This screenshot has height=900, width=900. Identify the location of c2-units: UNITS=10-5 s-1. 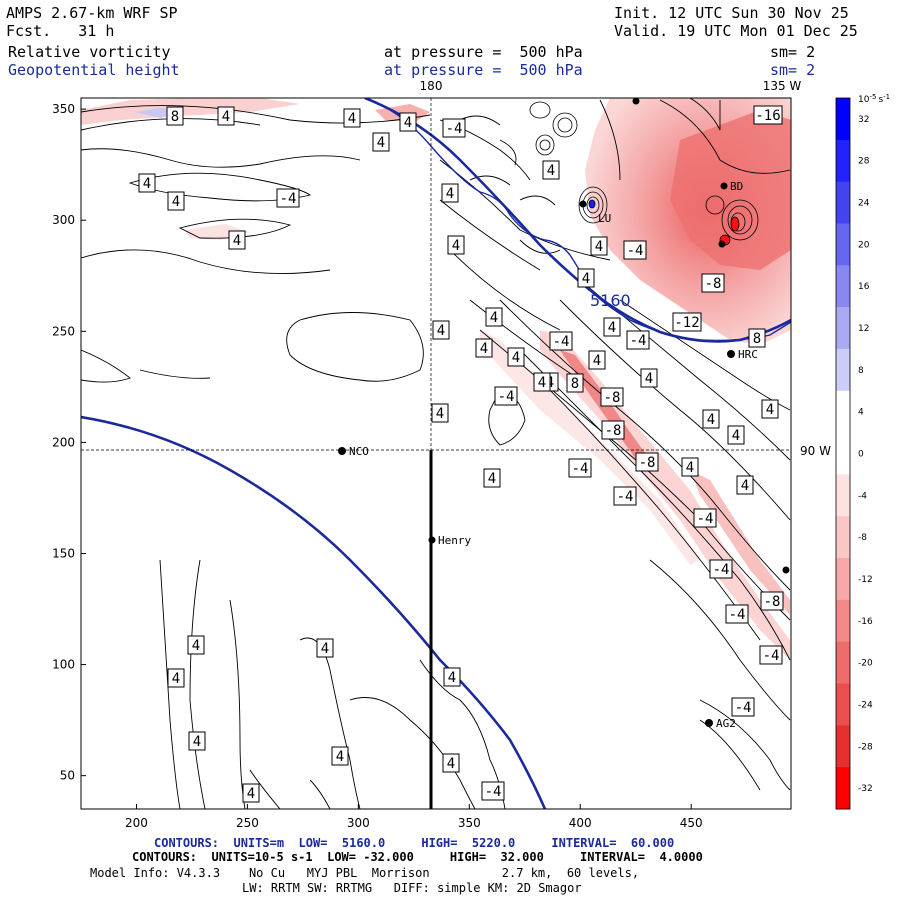
(262, 857).